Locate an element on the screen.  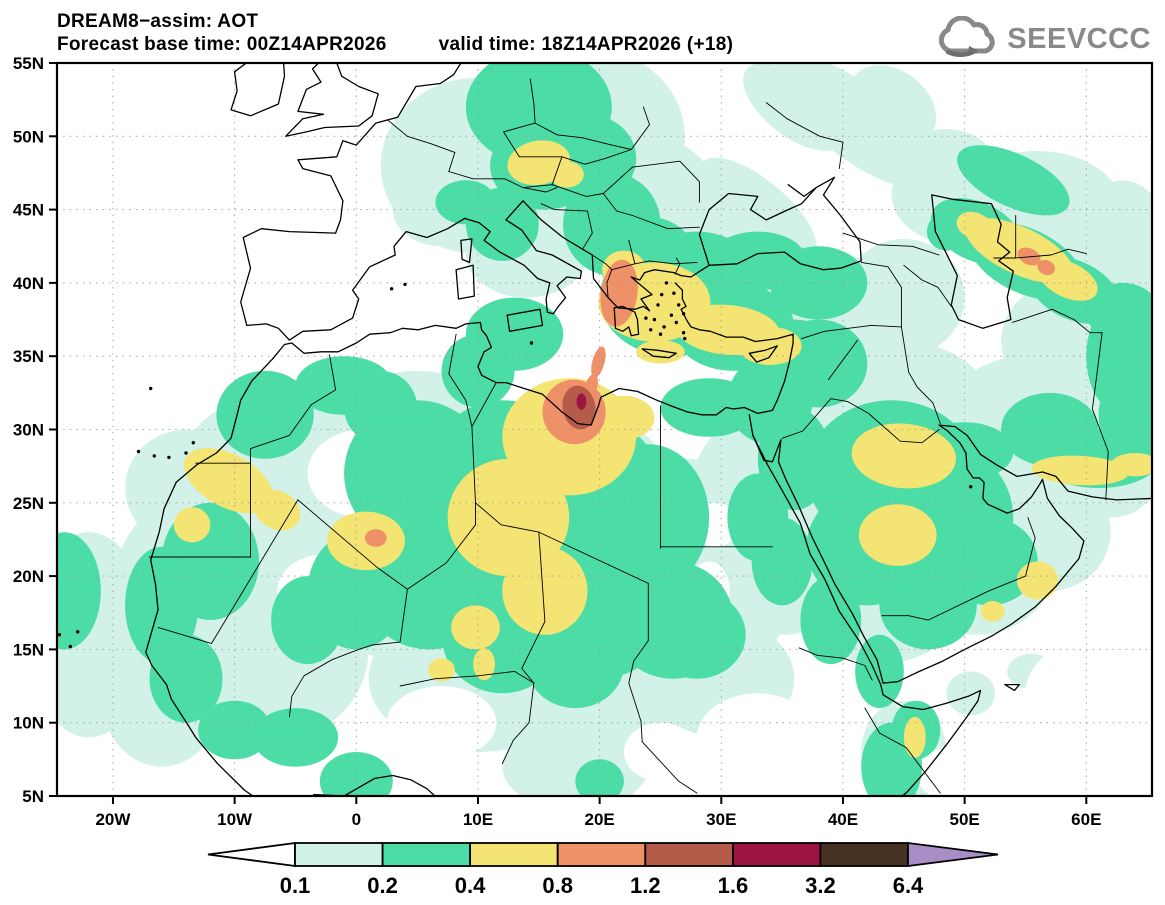
lon-tick-label: 50E is located at coordinates (965, 819).